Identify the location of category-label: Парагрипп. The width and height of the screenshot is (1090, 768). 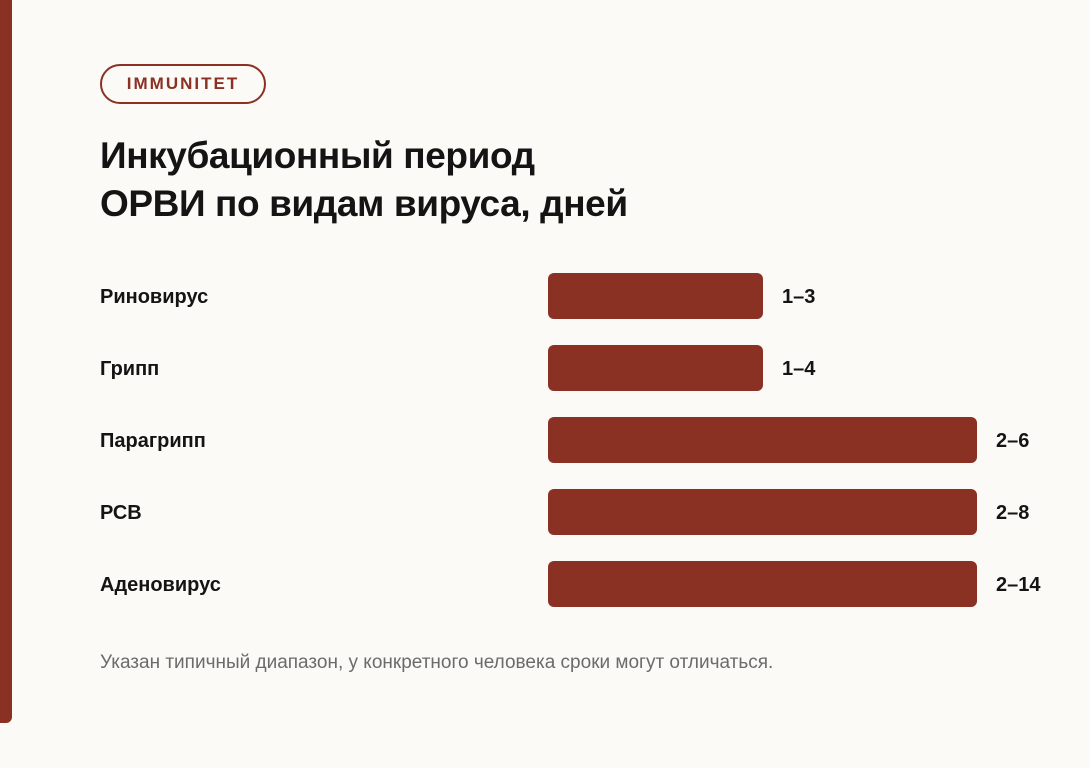
(153, 441).